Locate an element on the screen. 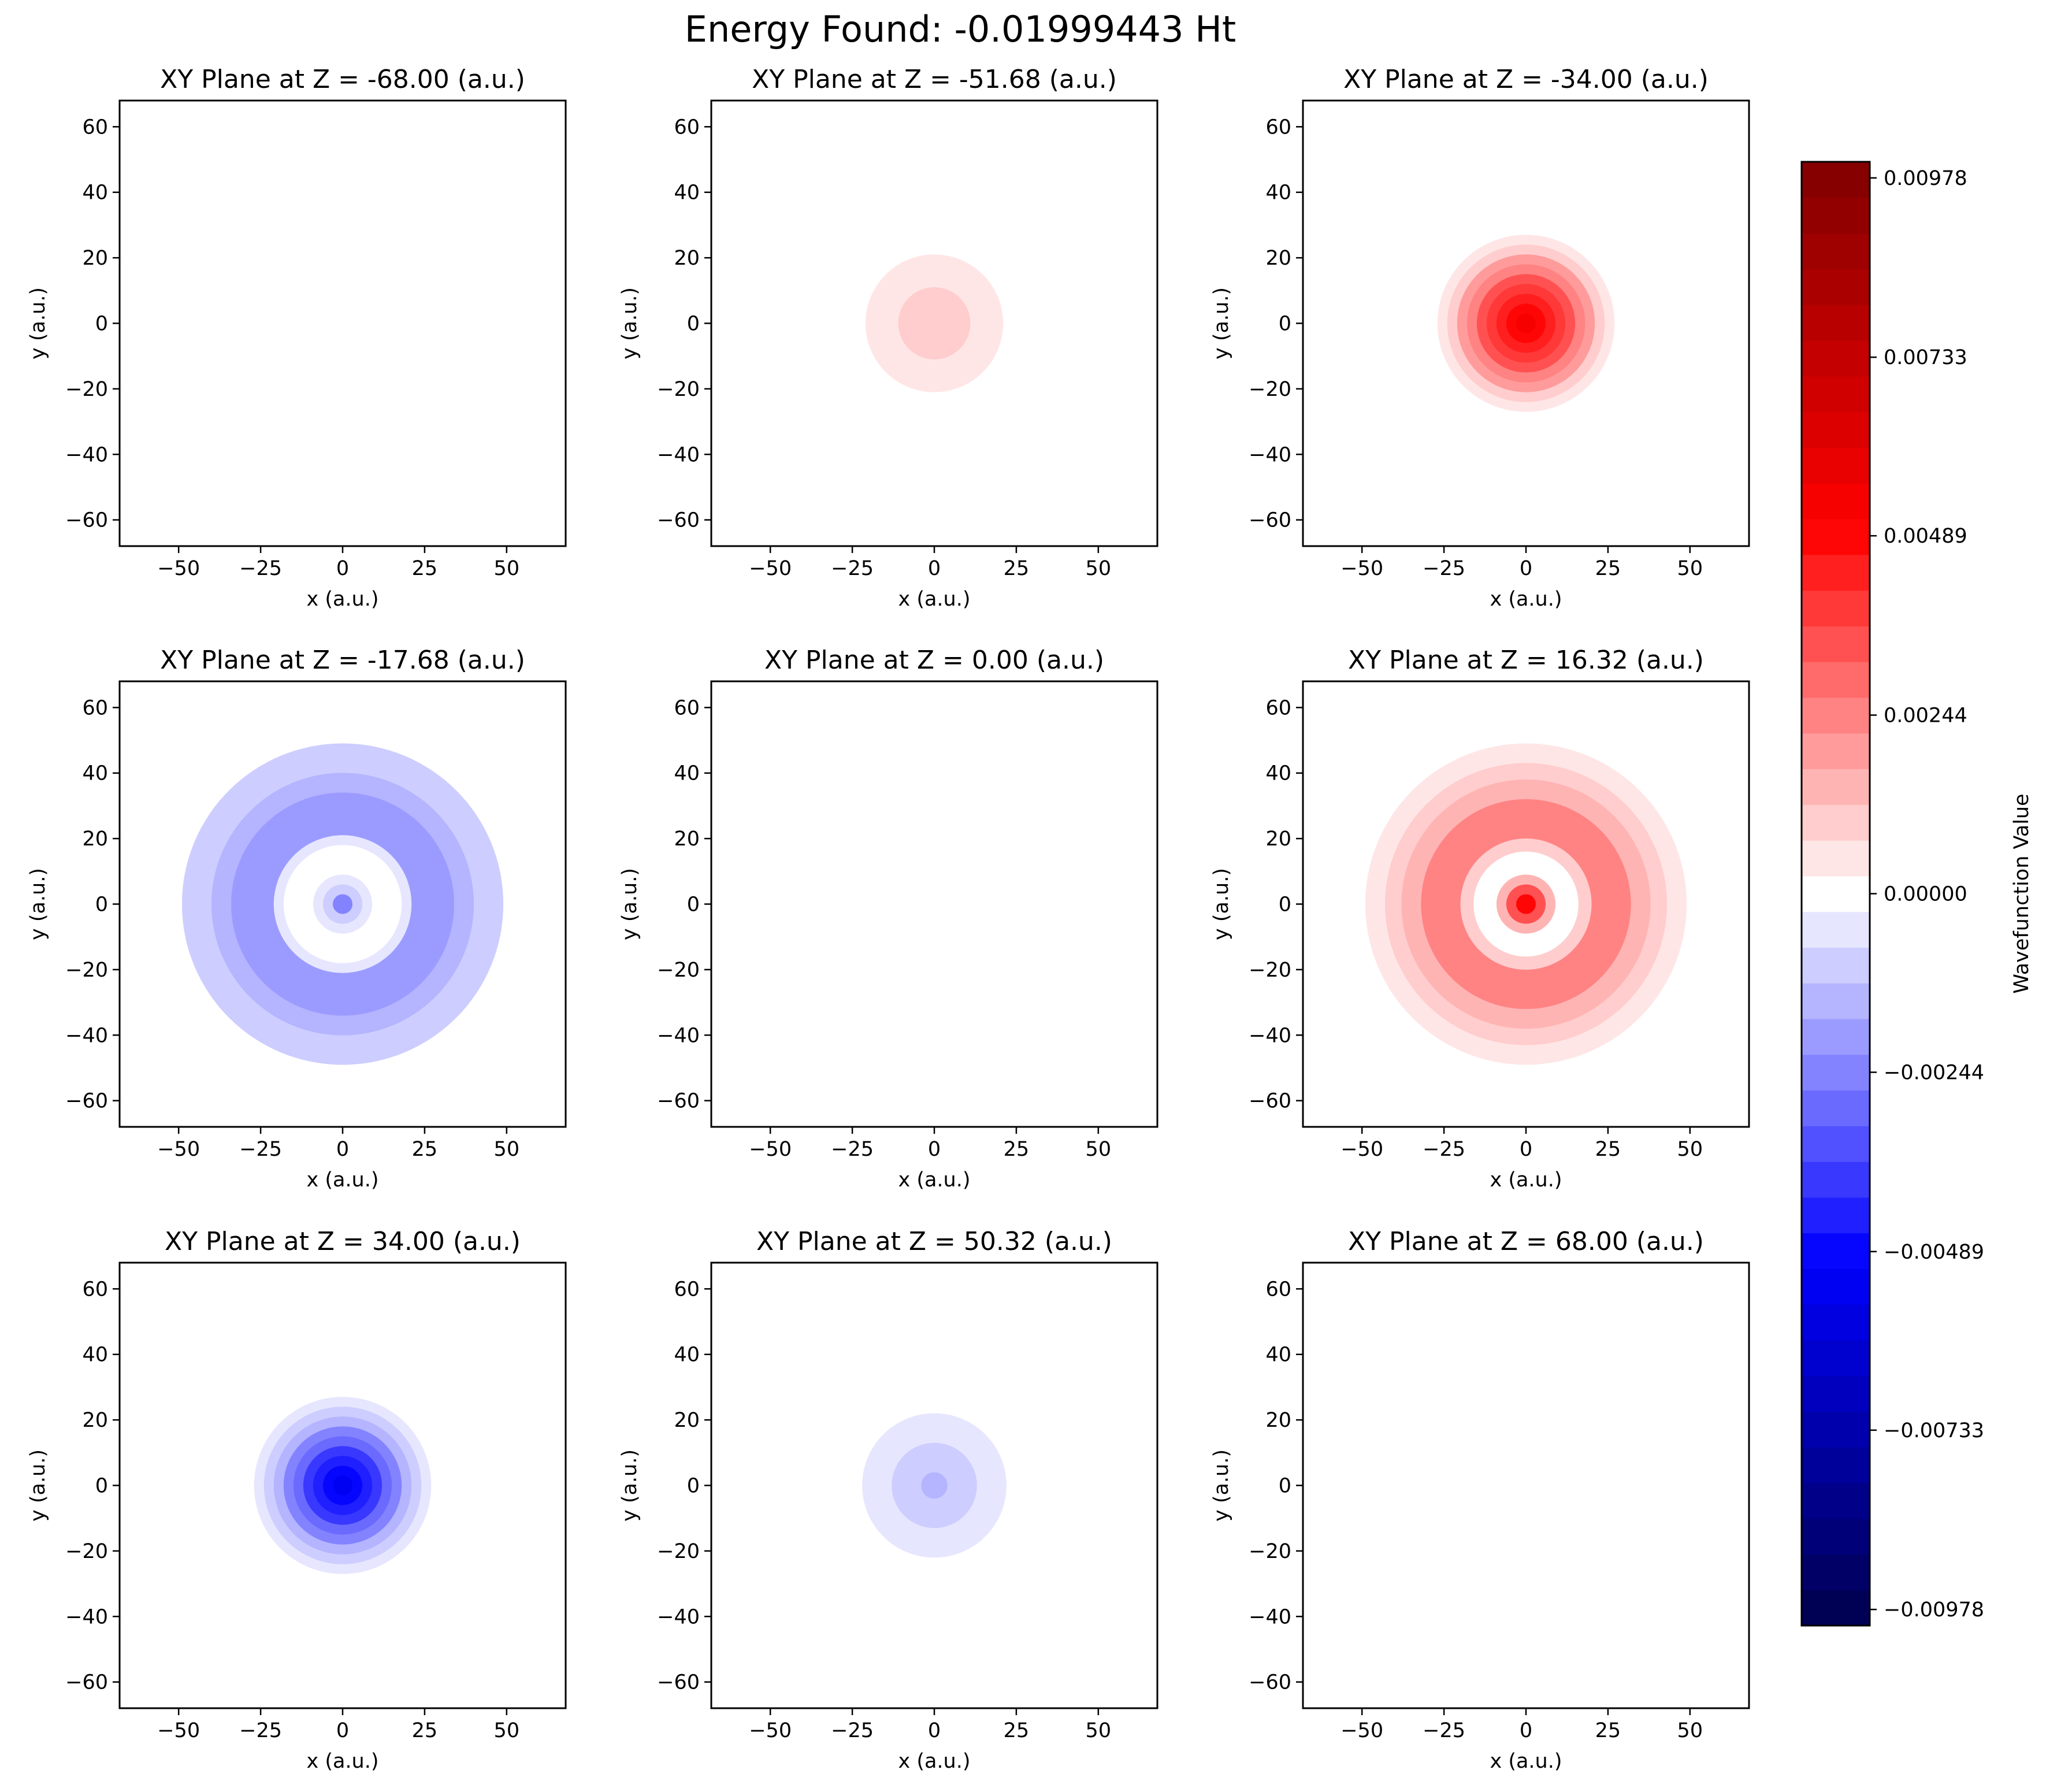 The height and width of the screenshot is (1792, 2046). panel-title: XY Plane at Z = -68.00 (a.u.) is located at coordinates (342, 79).